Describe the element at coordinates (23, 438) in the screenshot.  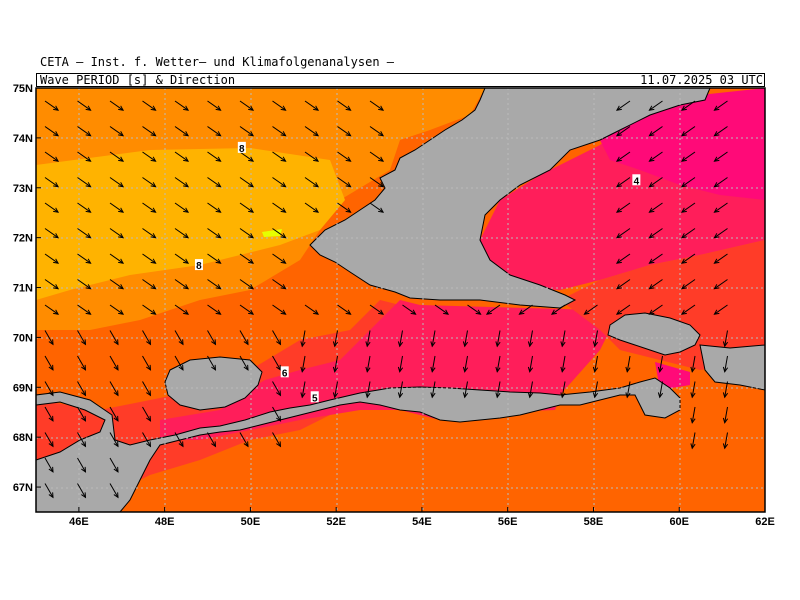
I see `lat-label: 68N` at that location.